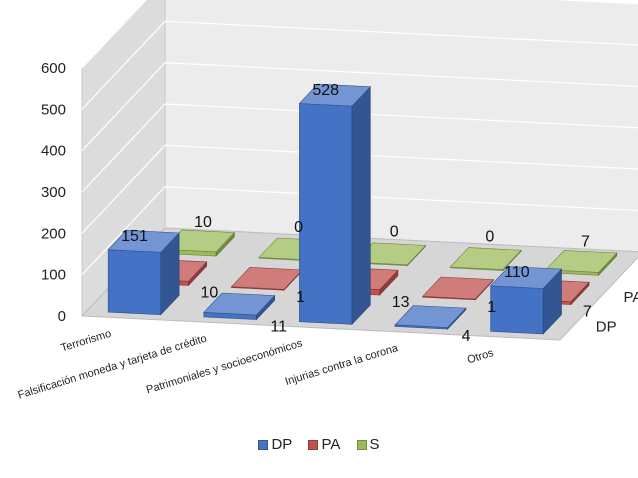 The height and width of the screenshot is (478, 638). What do you see at coordinates (330, 444) in the screenshot?
I see `legend-label-pa: PA` at bounding box center [330, 444].